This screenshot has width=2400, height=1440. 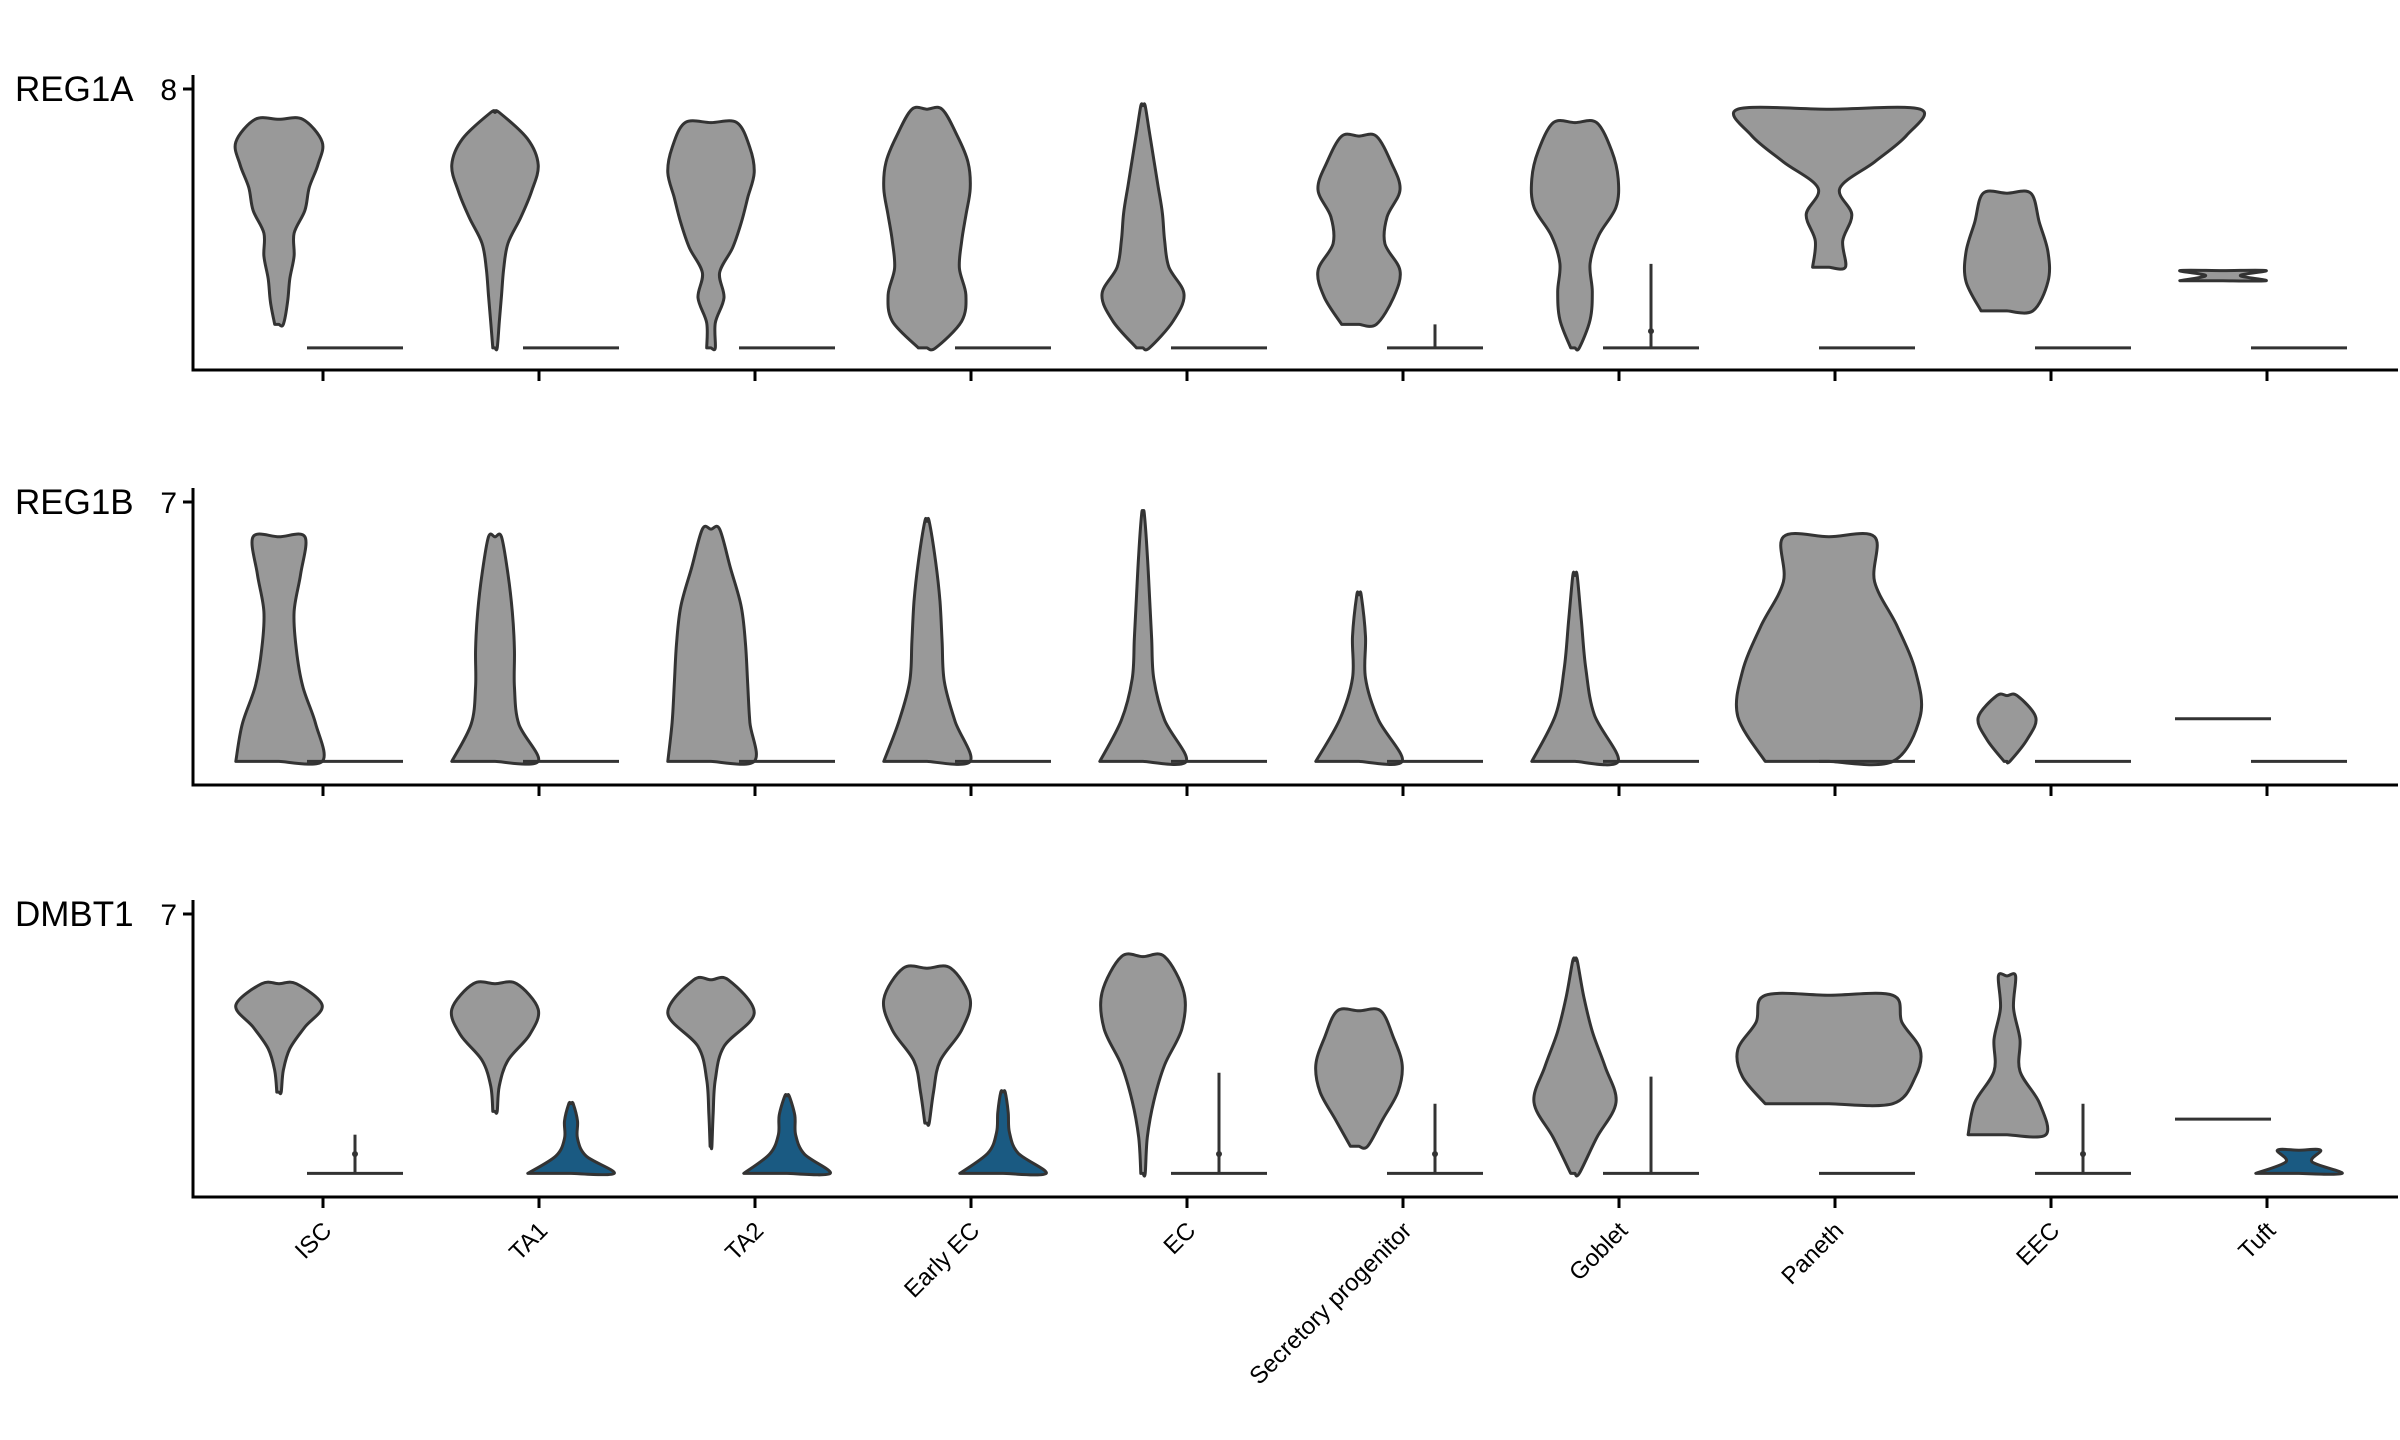 I want to click on violin-ec-right-point, so click(x=1219, y=1154).